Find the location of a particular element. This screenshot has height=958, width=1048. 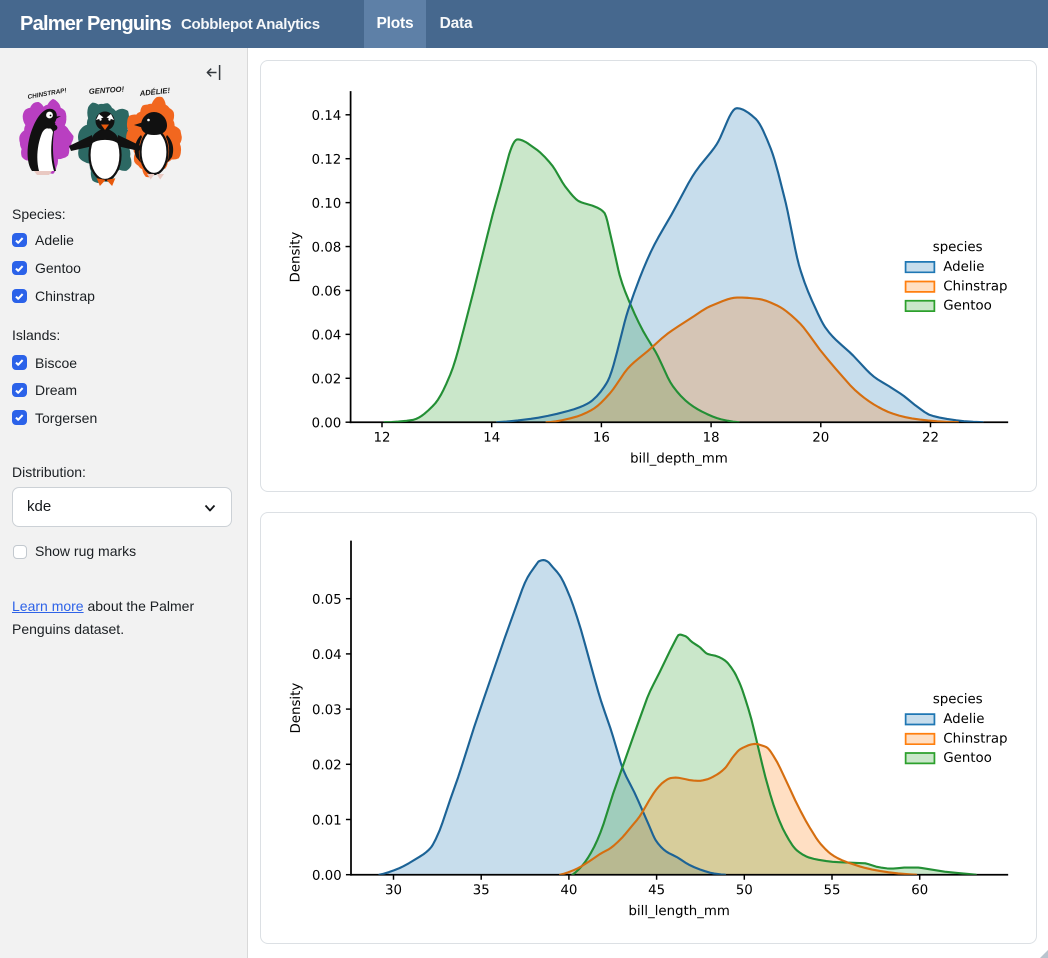

svg-text: GENTOO! is located at coordinates (107, 90).